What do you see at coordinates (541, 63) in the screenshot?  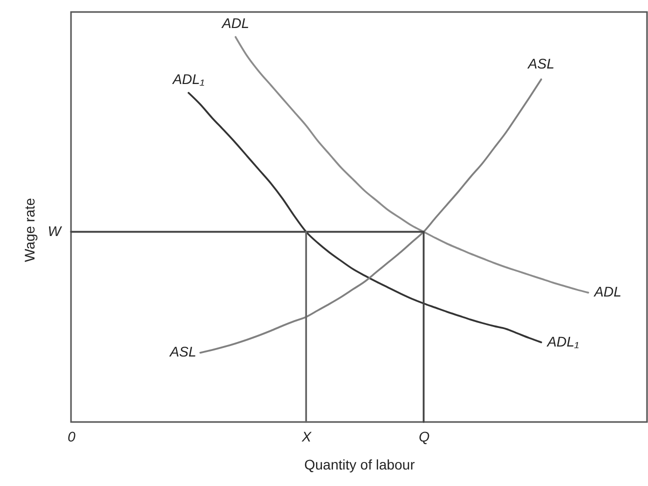 I see `text: ASL` at bounding box center [541, 63].